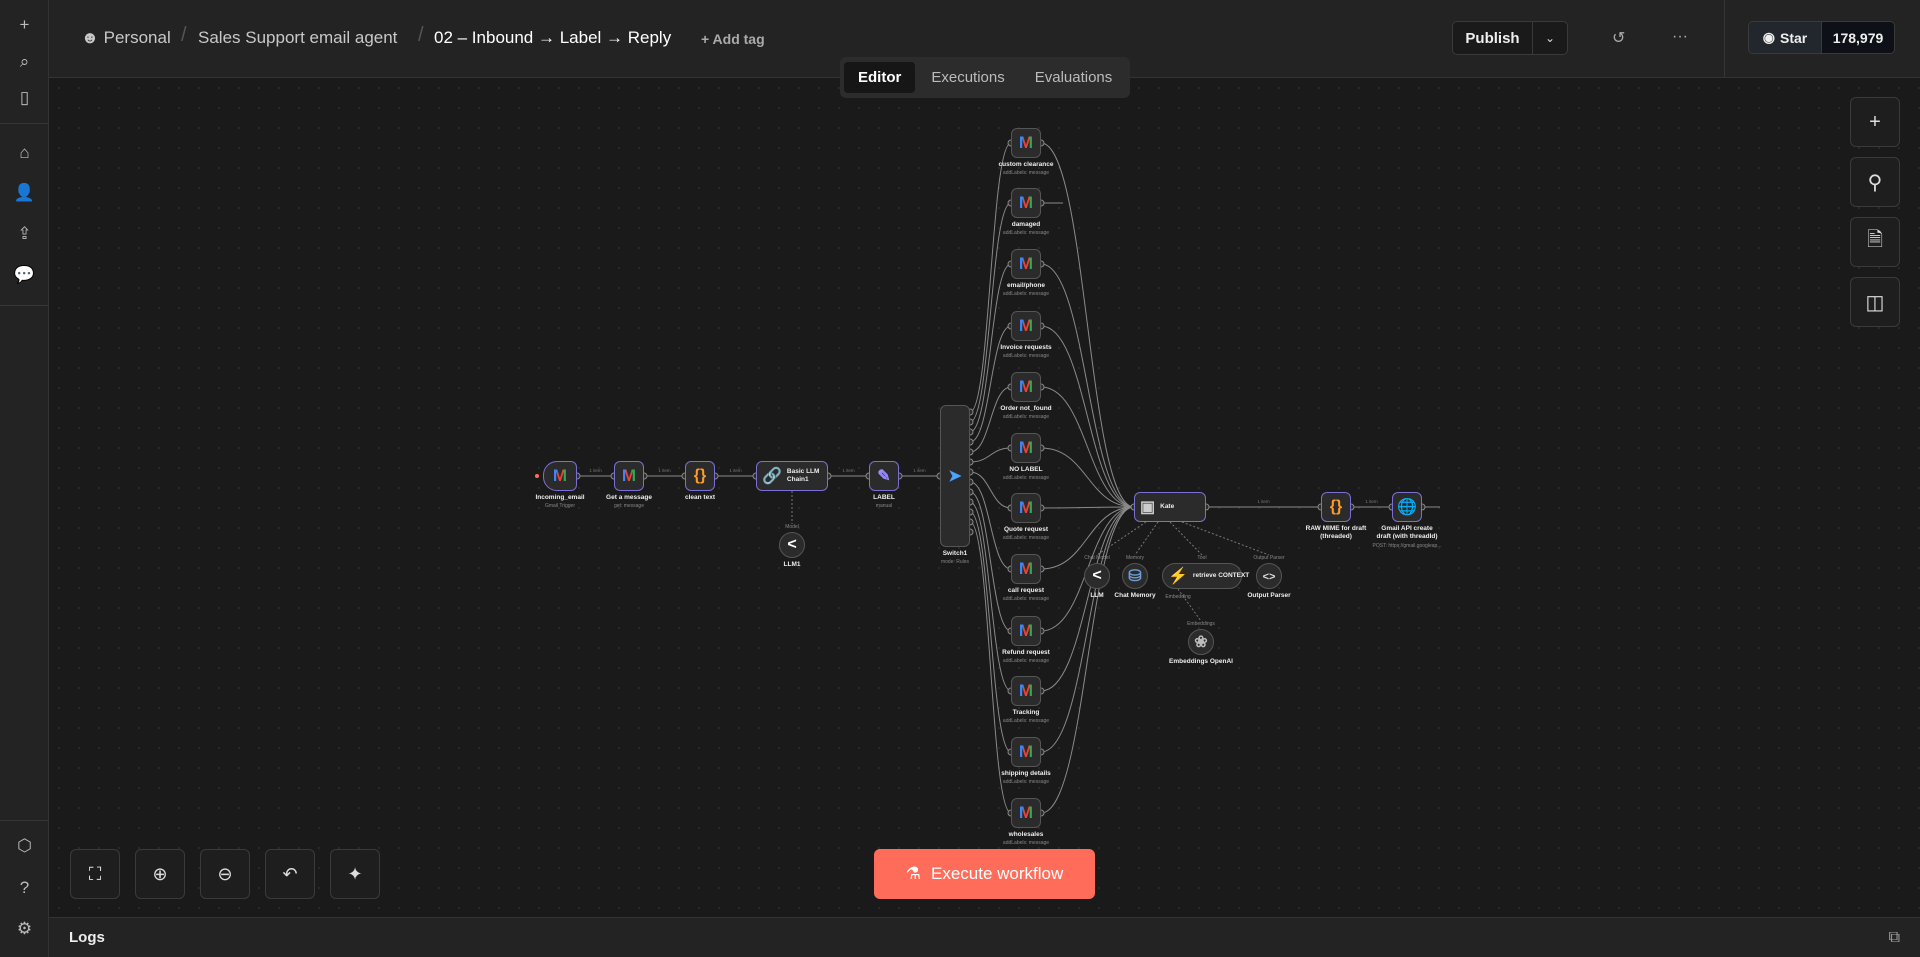  I want to click on node-retrieve-context: ⚡ retrieve CONTEXT, so click(1205, 576).